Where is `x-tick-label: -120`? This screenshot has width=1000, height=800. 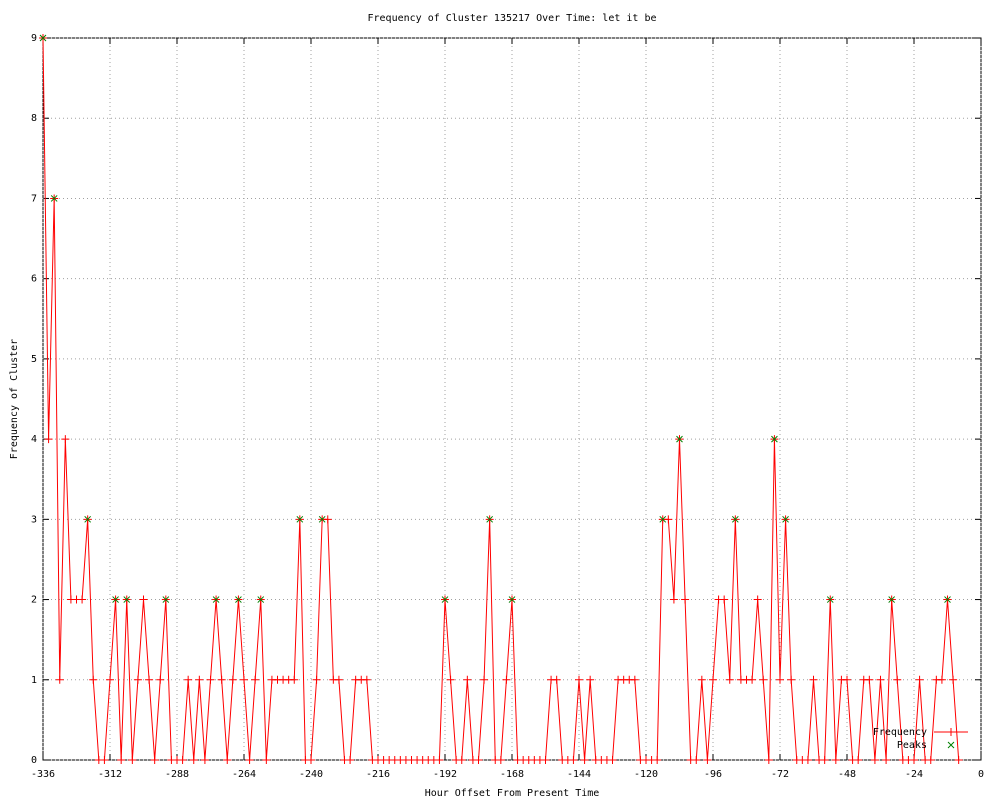 x-tick-label: -120 is located at coordinates (646, 774).